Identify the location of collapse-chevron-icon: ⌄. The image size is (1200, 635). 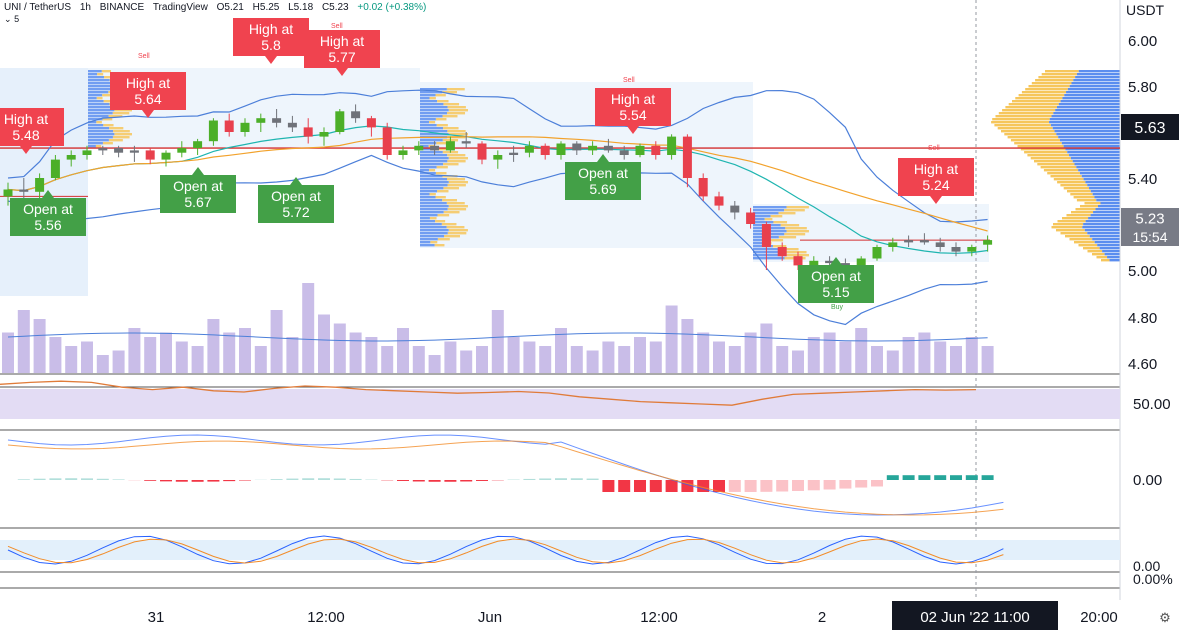
(8, 19).